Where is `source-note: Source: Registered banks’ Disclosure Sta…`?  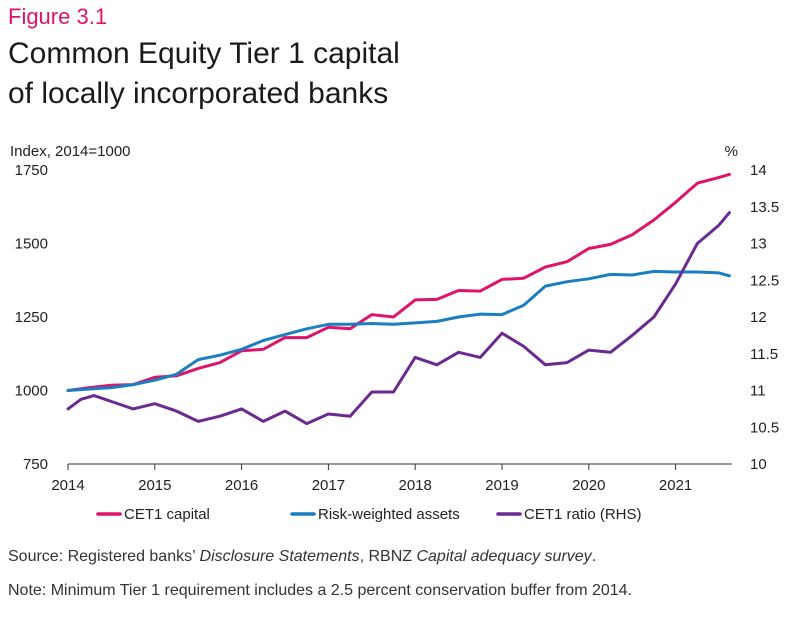
source-note: Source: Registered banks’ Disclosure Sta… is located at coordinates (302, 557).